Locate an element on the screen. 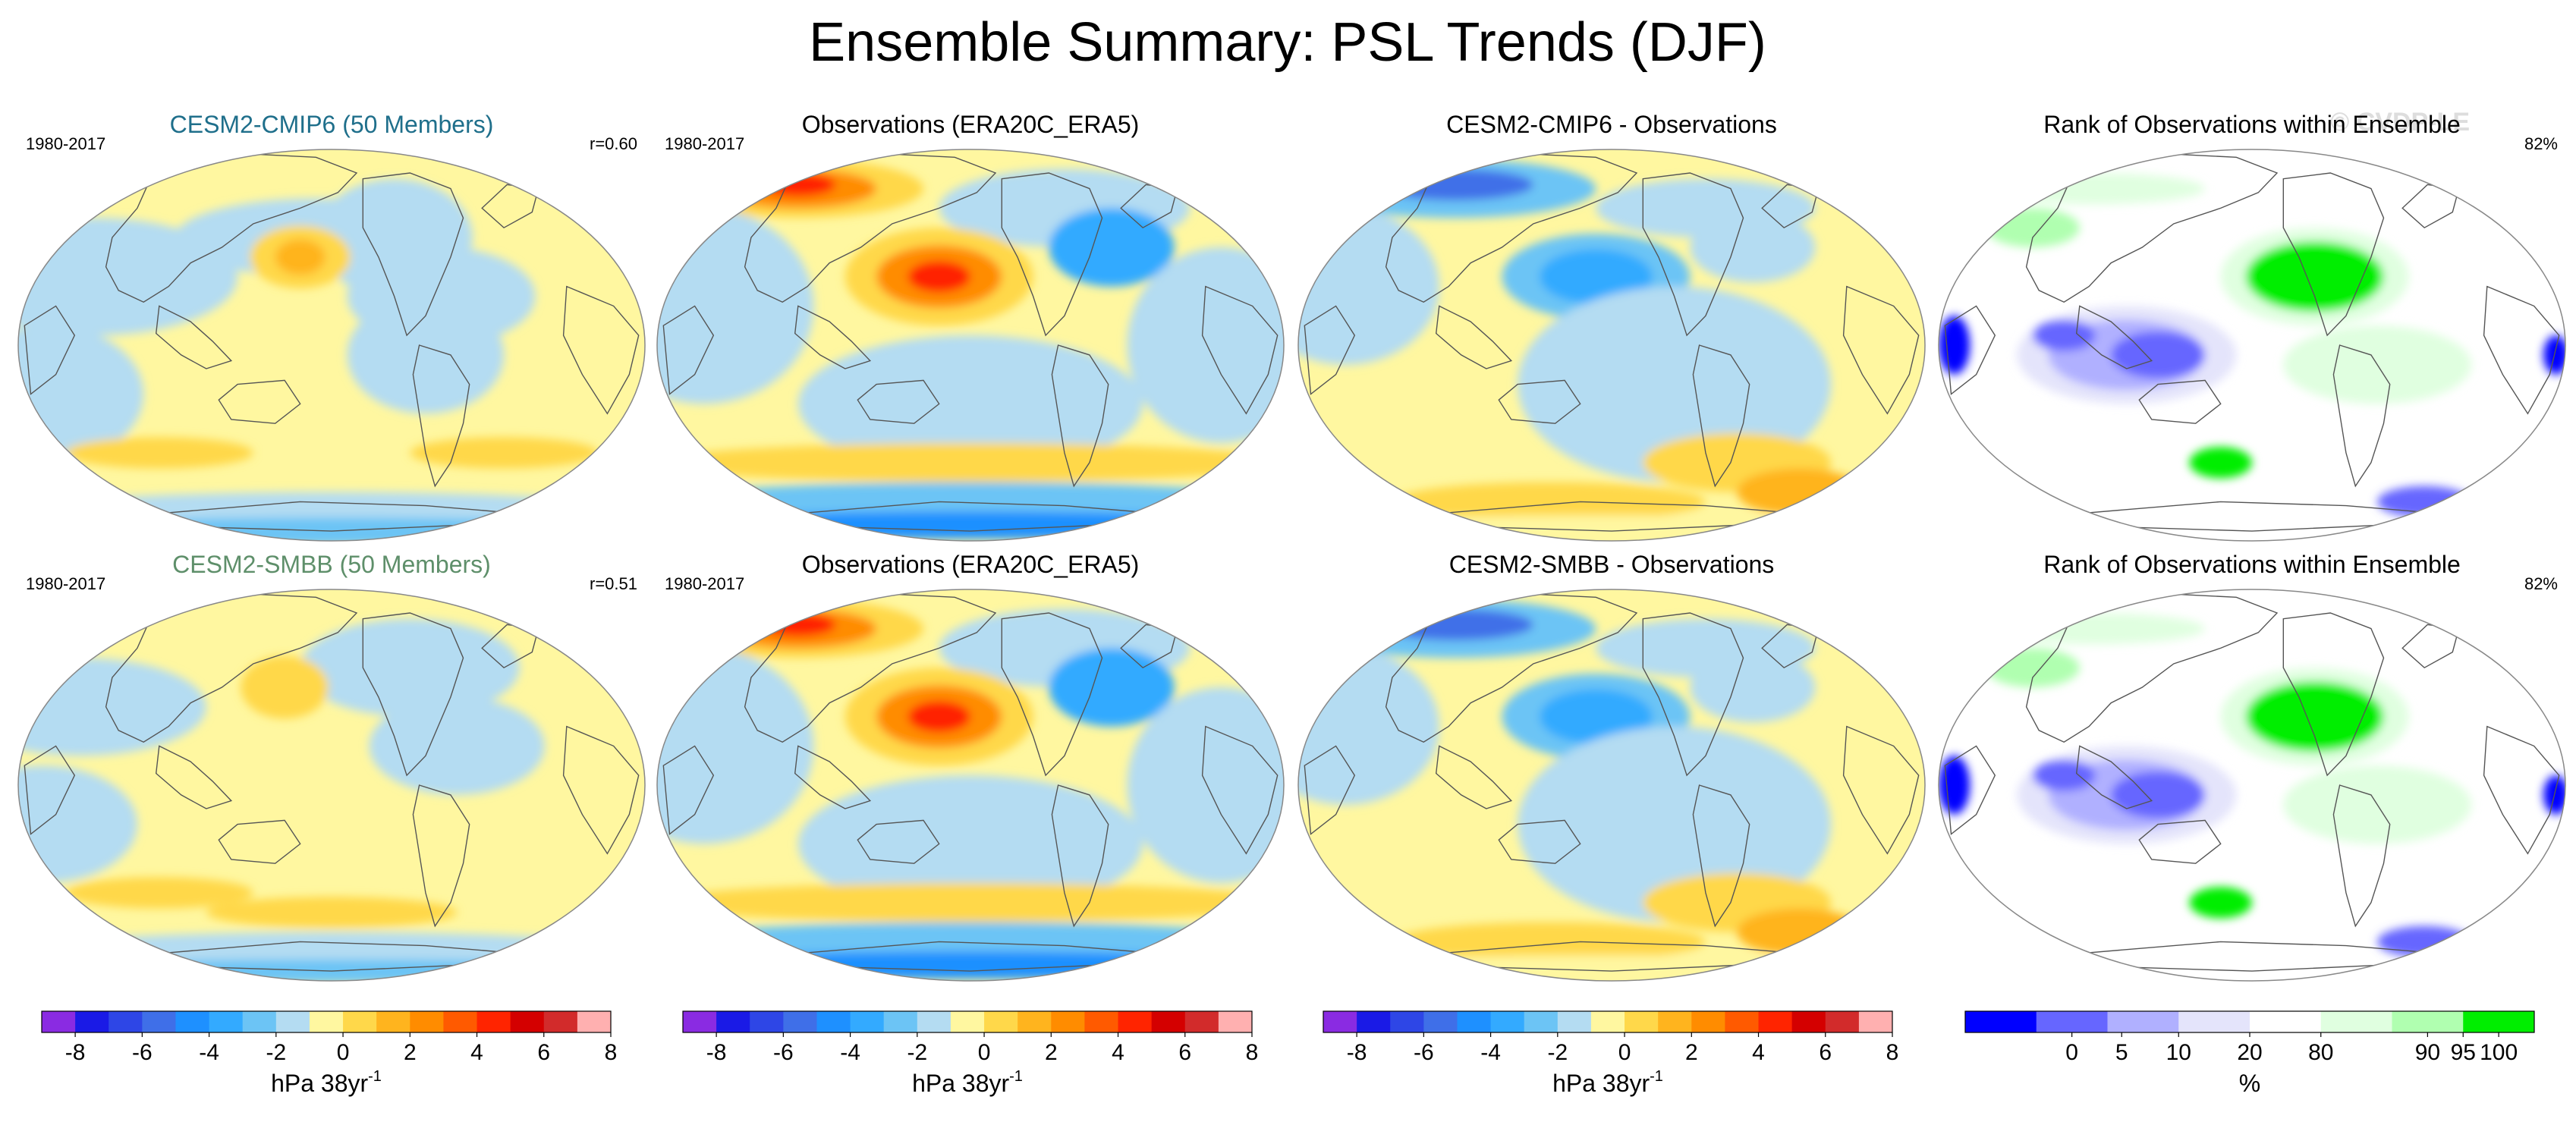  colorbar-label-exponent: -1 is located at coordinates (1016, 1076).